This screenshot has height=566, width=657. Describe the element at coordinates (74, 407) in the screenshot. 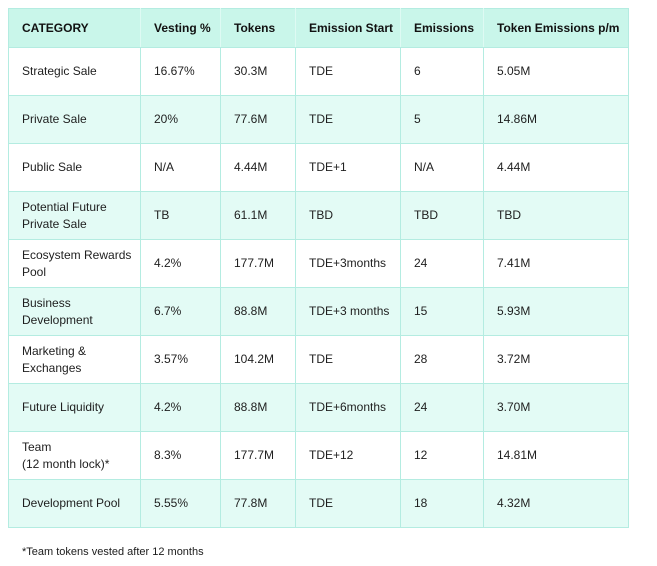

I see `cell-category: Future Liquidity` at that location.